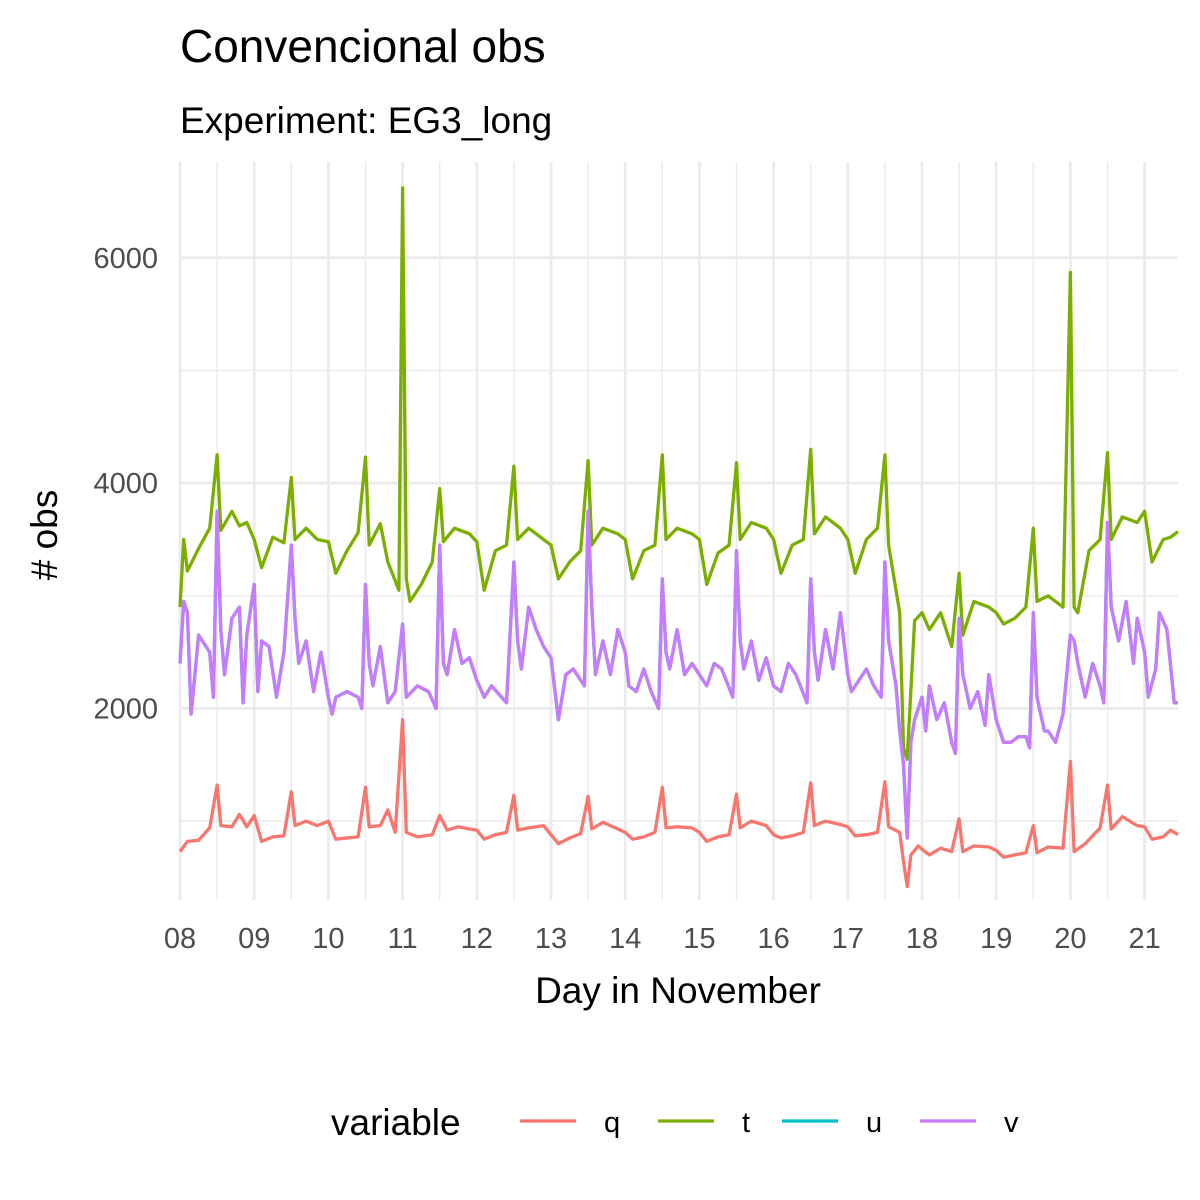 The height and width of the screenshot is (1200, 1200). What do you see at coordinates (125, 709) in the screenshot?
I see `y-tick-label: 2000` at bounding box center [125, 709].